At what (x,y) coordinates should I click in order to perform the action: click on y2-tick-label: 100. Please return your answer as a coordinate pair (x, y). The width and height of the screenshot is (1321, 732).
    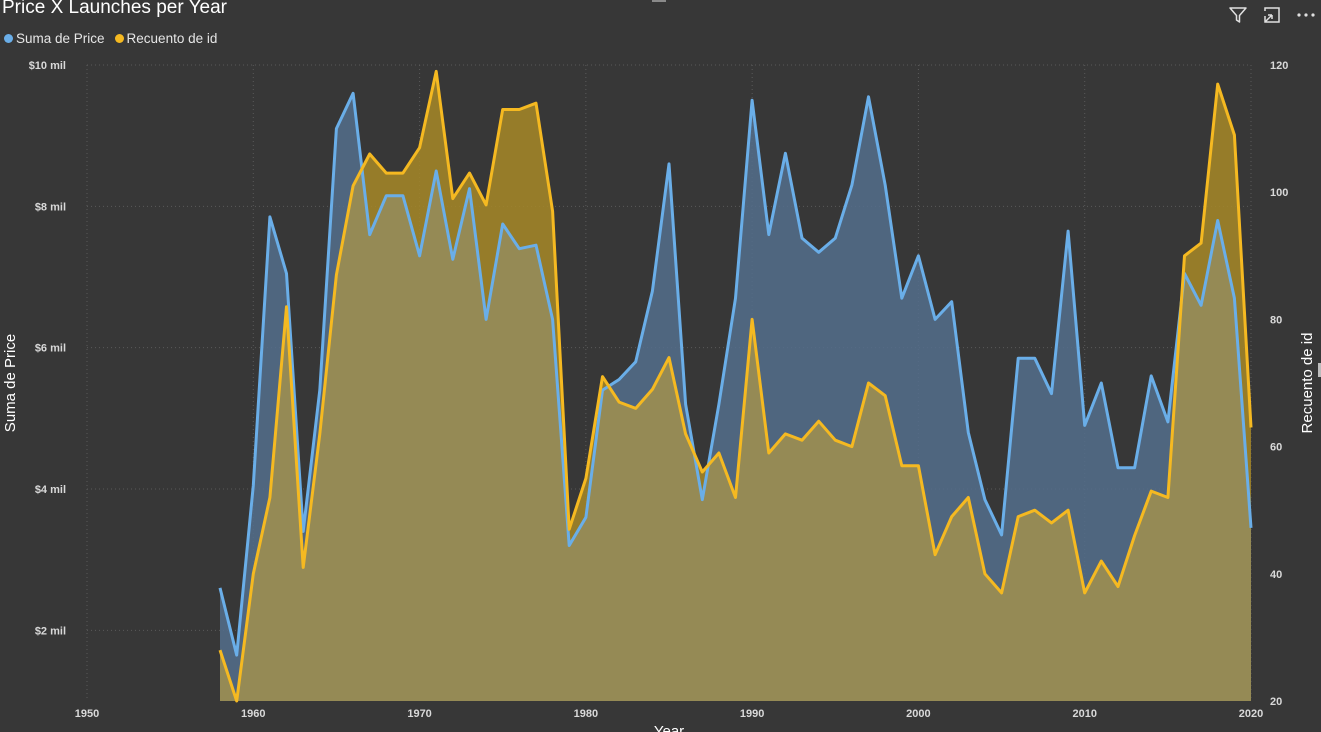
    Looking at the image, I should click on (1279, 193).